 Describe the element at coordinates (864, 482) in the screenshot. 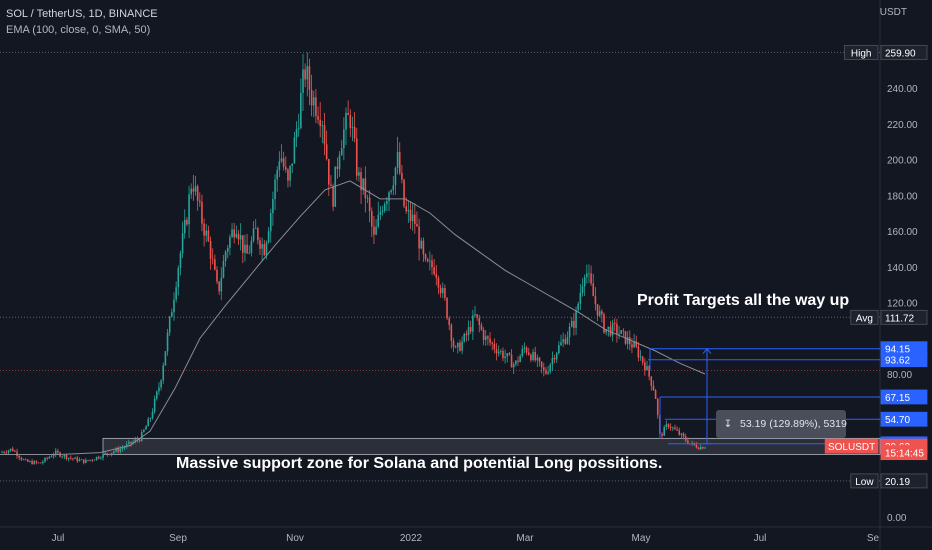

I see `low-price-label-name: Low` at that location.